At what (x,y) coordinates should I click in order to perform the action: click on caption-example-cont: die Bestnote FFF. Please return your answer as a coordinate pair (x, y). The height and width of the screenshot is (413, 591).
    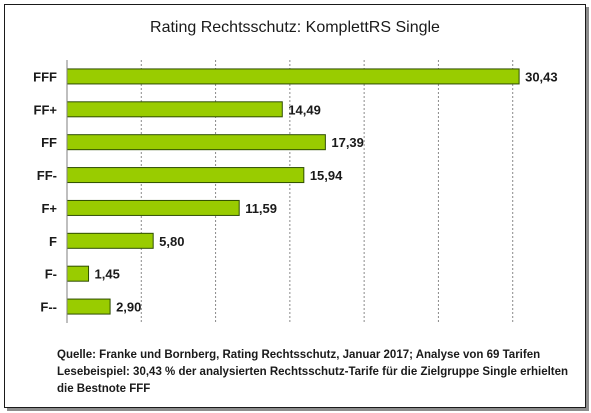
    Looking at the image, I should click on (104, 389).